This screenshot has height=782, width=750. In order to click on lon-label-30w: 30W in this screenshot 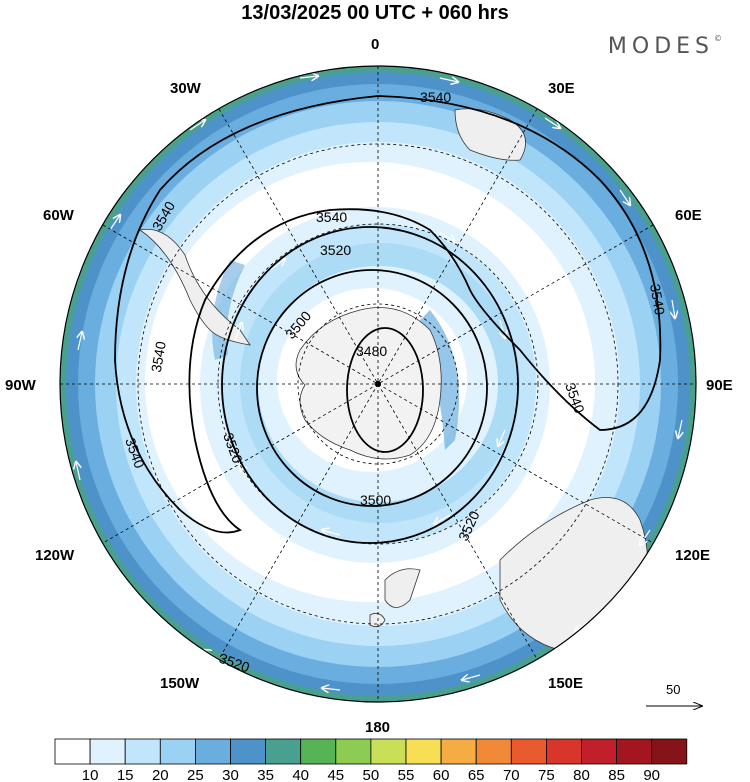, I will do `click(186, 88)`.